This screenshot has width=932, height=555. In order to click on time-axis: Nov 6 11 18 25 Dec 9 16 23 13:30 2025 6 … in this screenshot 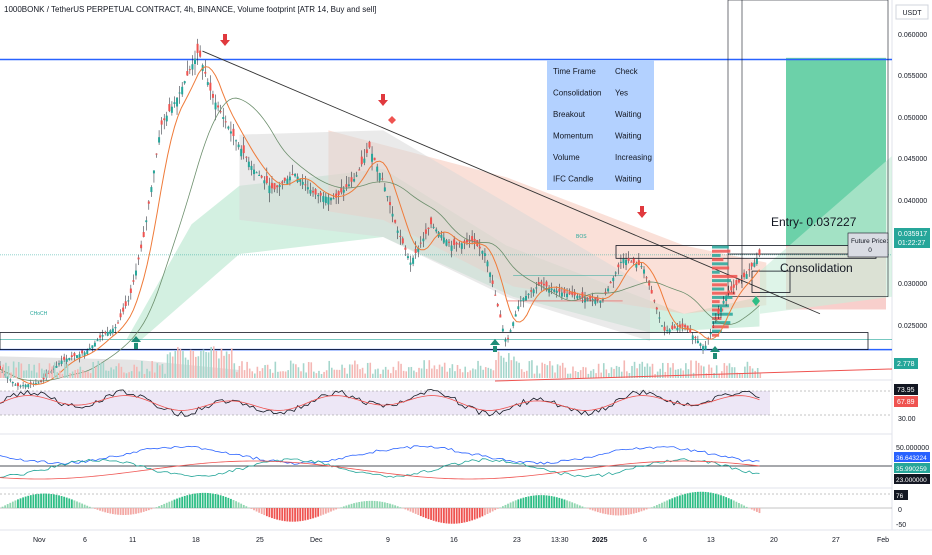, I will do `click(461, 540)`.